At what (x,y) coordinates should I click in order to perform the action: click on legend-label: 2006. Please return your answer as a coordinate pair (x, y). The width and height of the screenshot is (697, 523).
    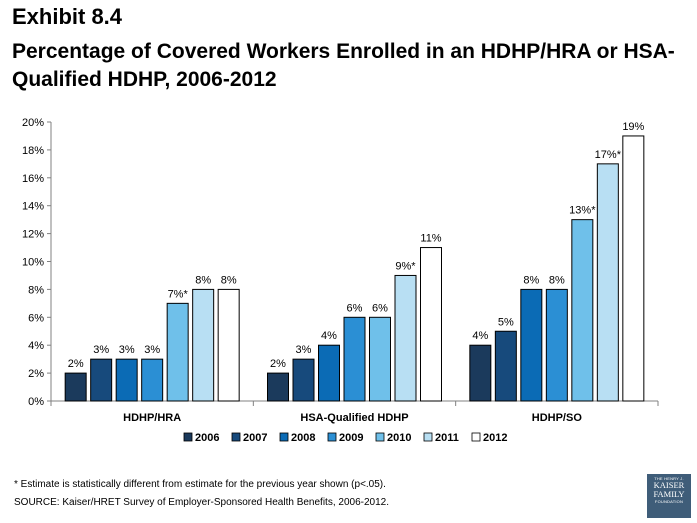
    Looking at the image, I should click on (207, 438).